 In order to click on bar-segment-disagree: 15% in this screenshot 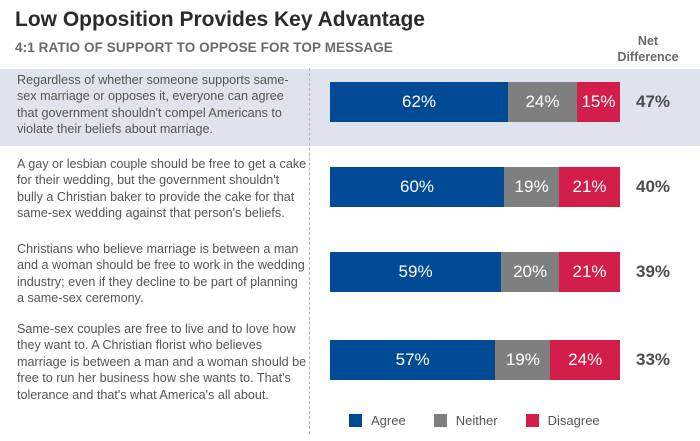, I will do `click(598, 102)`.